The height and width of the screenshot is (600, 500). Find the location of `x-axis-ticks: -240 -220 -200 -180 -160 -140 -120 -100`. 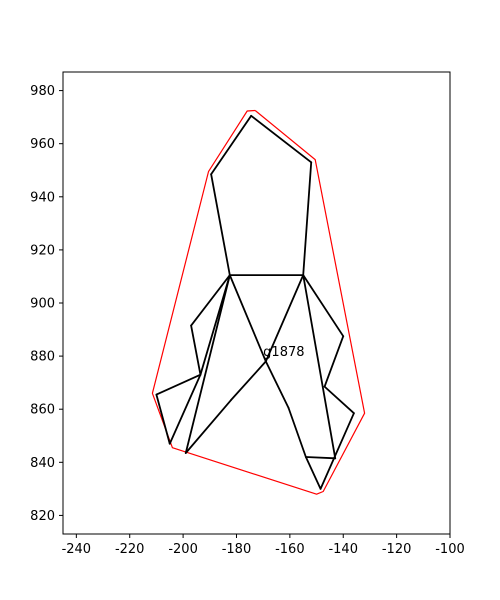

x-axis-ticks: -240 -220 -200 -180 -160 -140 -120 -100 is located at coordinates (263, 545).